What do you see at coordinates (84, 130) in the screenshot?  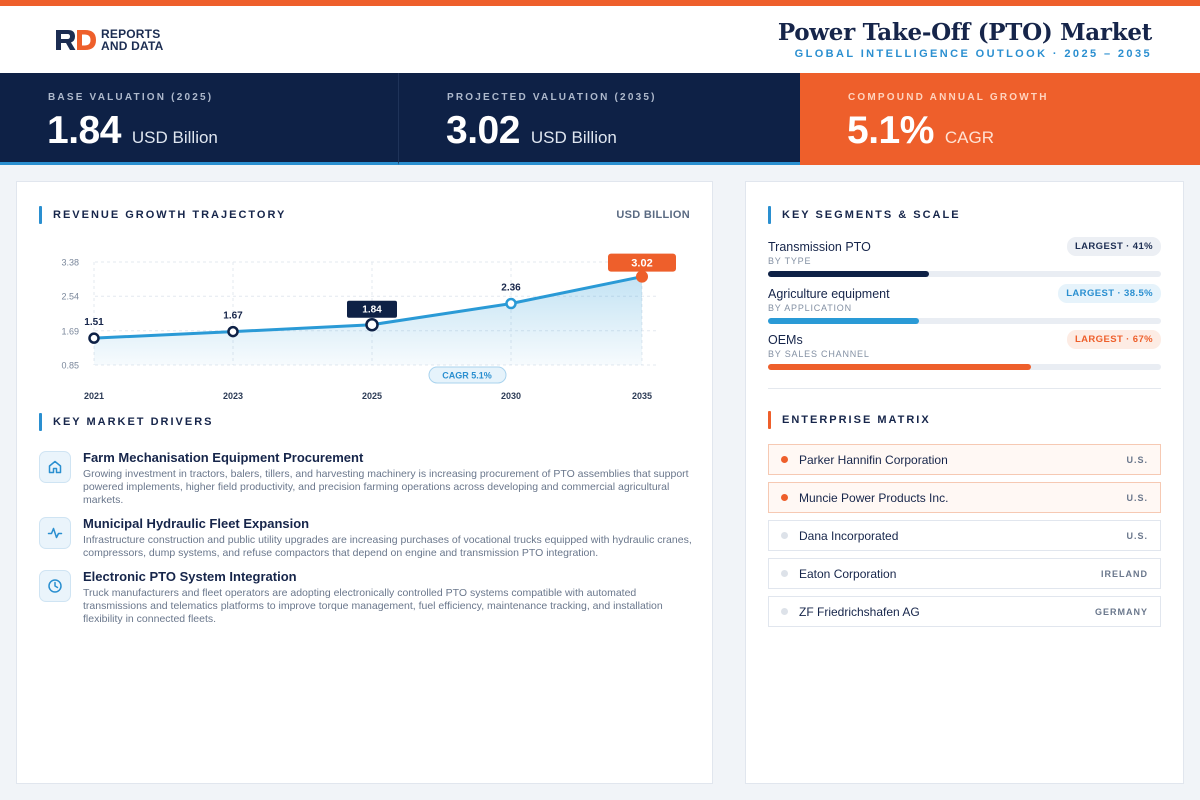 I see `kpi-value: 1.84` at bounding box center [84, 130].